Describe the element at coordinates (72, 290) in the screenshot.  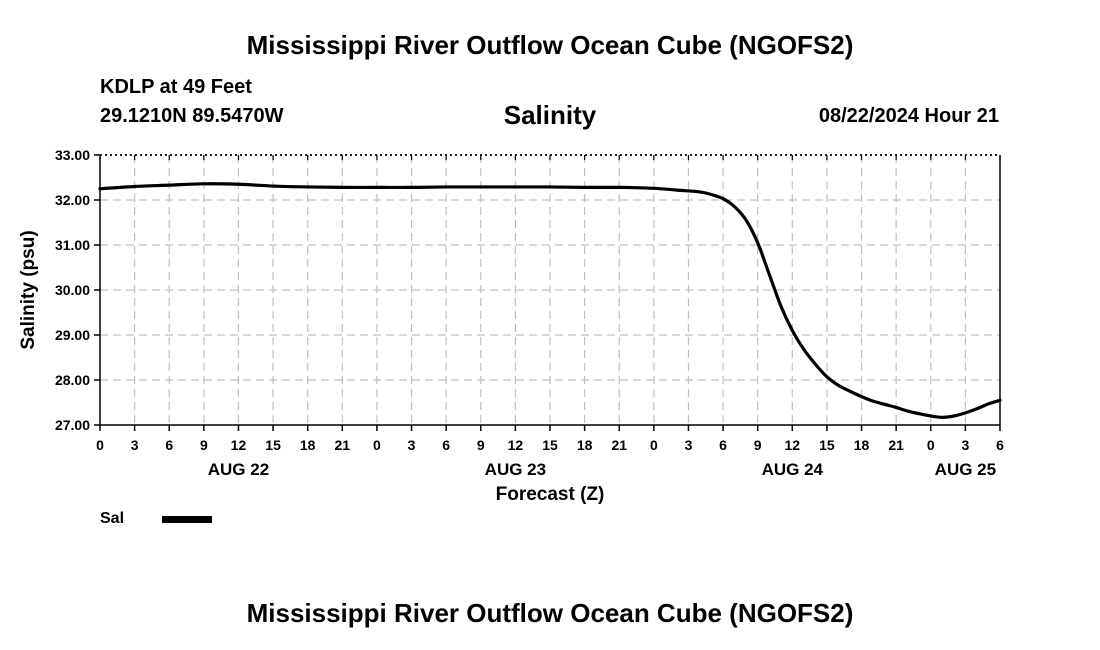
I see `y-tick-label: 30.00` at that location.